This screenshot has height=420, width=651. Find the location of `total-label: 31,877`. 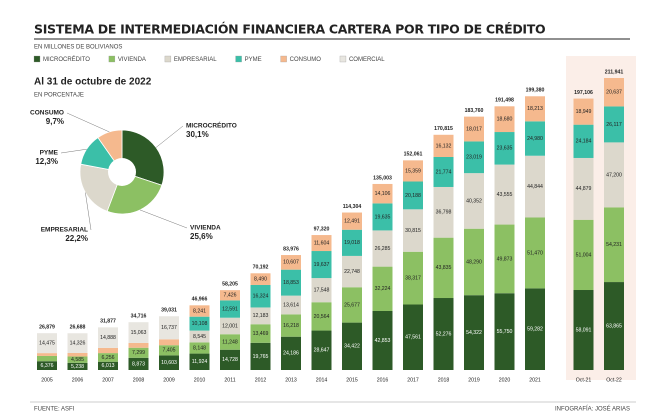

total-label: 31,877 is located at coordinates (108, 322).